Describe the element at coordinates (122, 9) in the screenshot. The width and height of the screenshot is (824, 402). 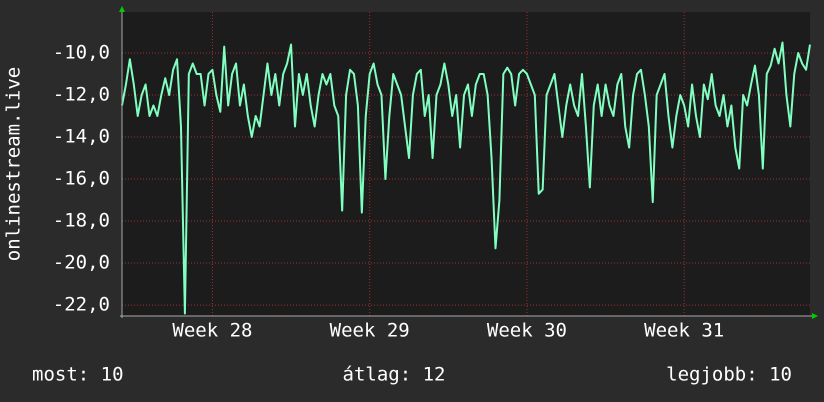
I see `y-axis-arrow` at that location.